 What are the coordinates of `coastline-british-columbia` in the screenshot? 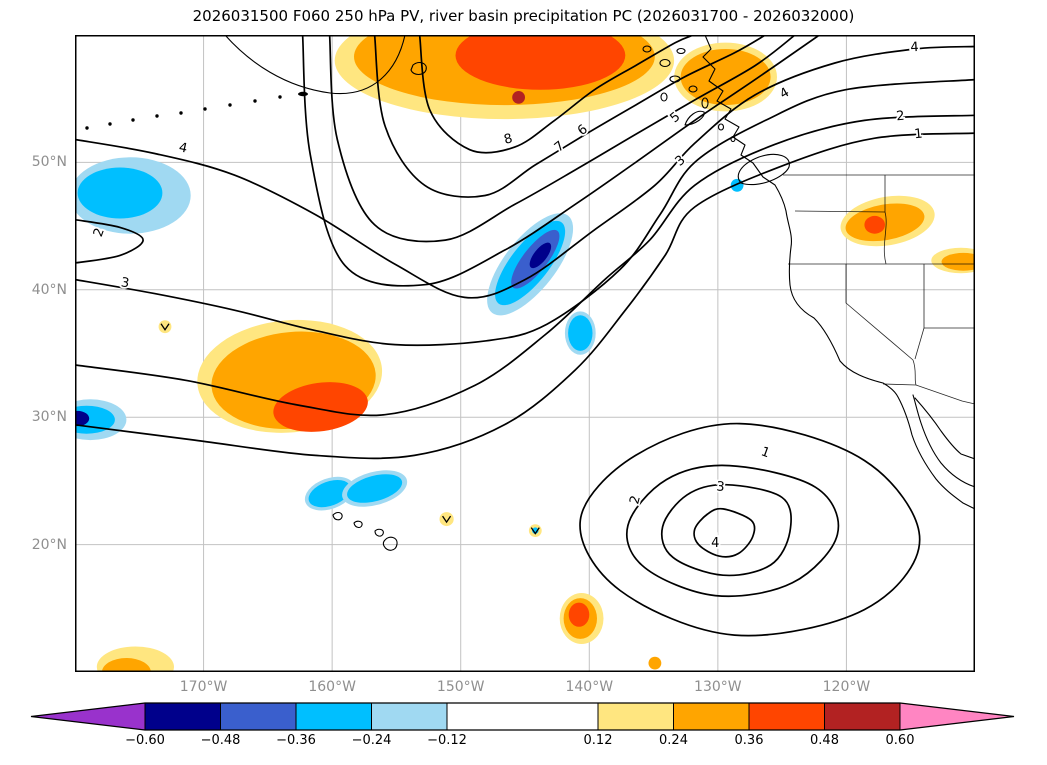 It's located at (744, 123).